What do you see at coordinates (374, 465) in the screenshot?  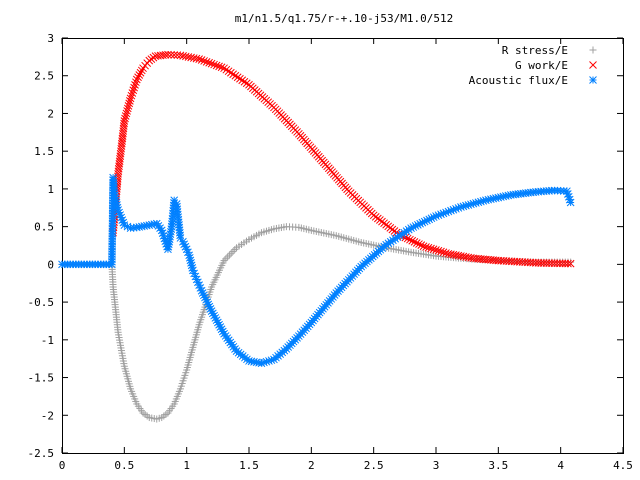 I see `x-tick-label: 2.5` at bounding box center [374, 465].